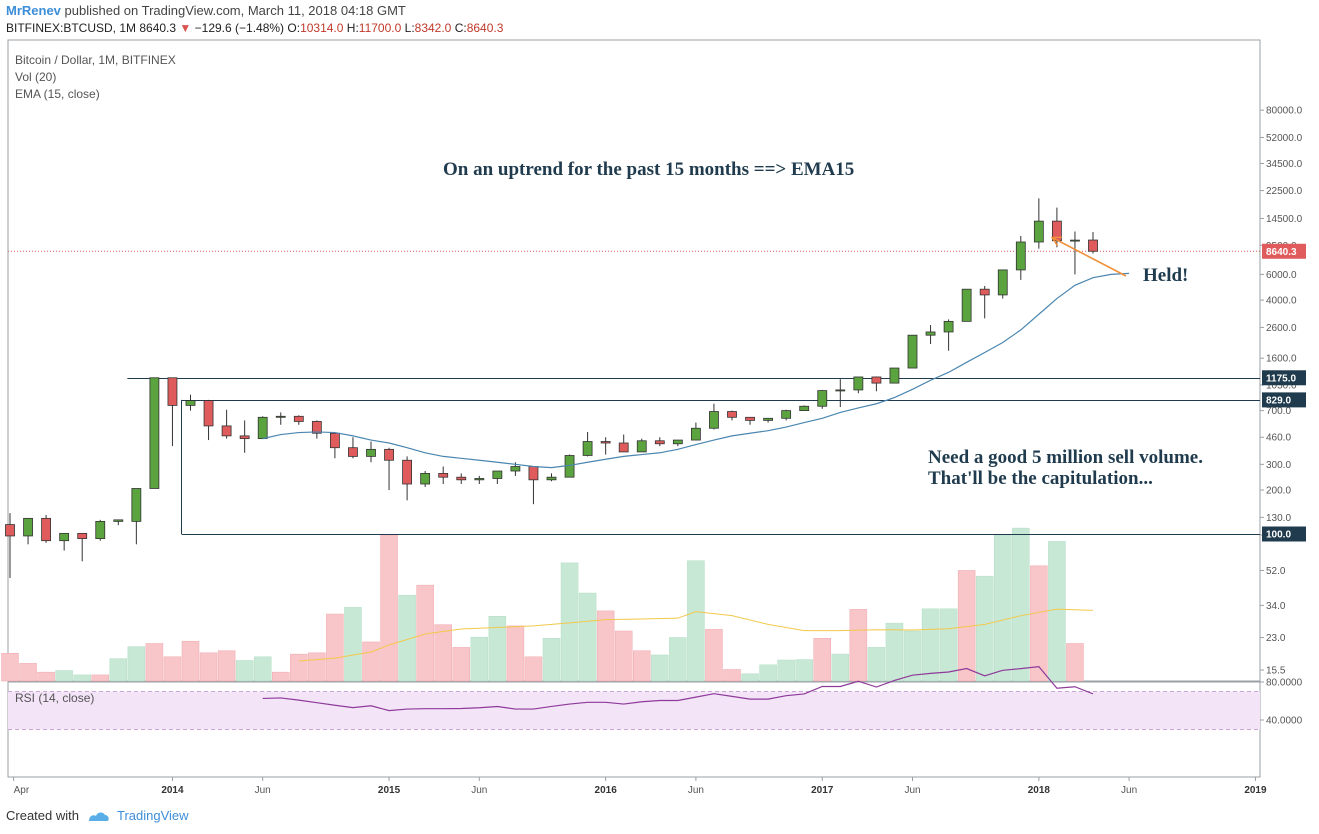  Describe the element at coordinates (1039, 790) in the screenshot. I see `time-tick-label: 2018` at that location.